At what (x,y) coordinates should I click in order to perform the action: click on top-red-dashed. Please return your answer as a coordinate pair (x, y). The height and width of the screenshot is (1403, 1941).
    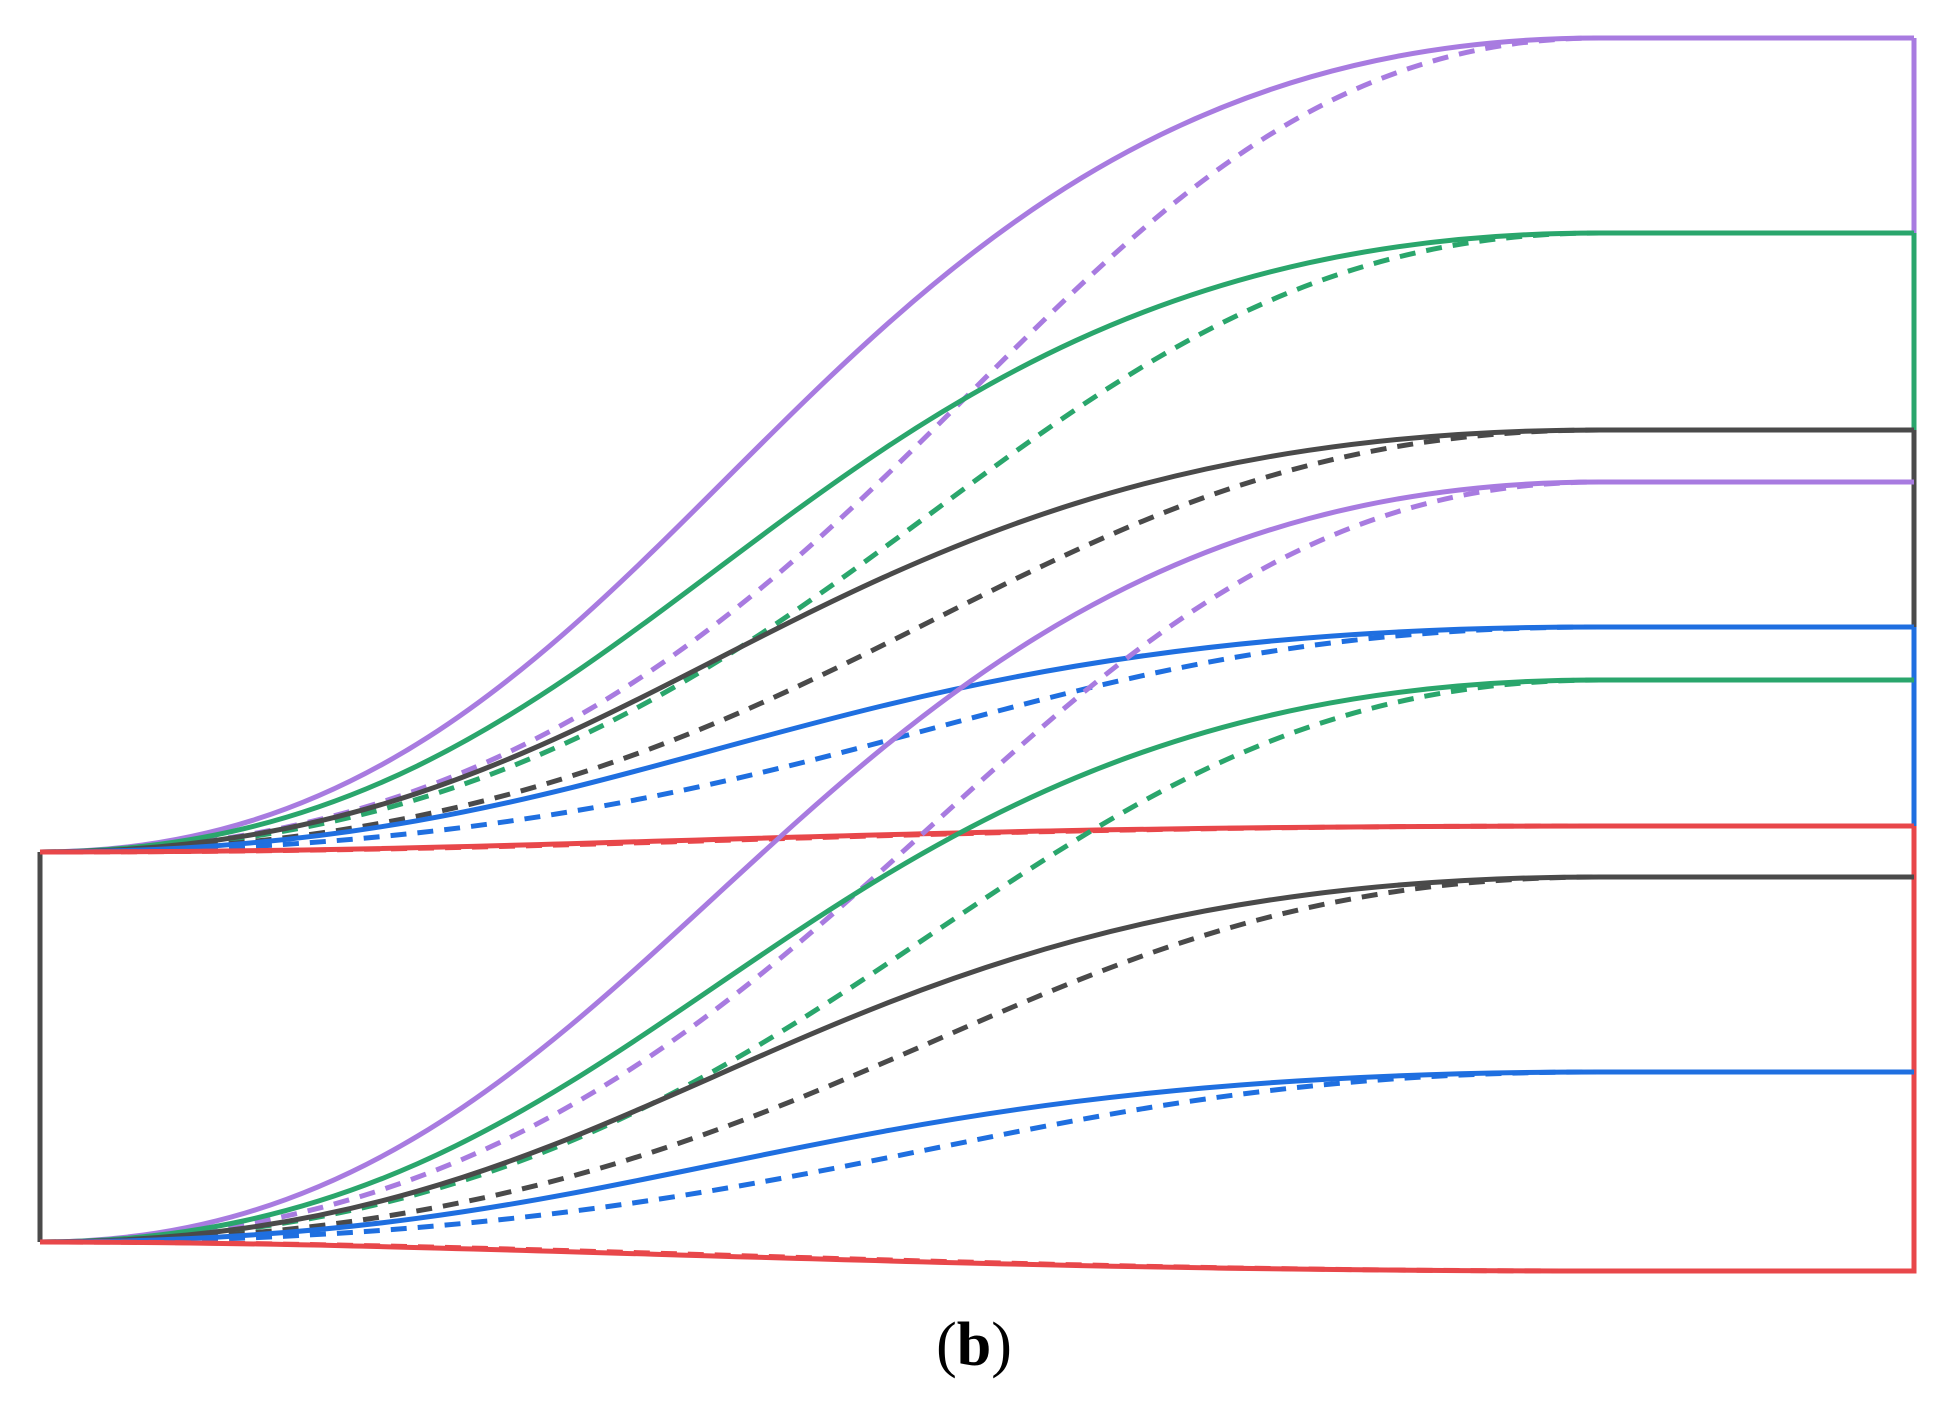
    Looking at the image, I should click on (820, 839).